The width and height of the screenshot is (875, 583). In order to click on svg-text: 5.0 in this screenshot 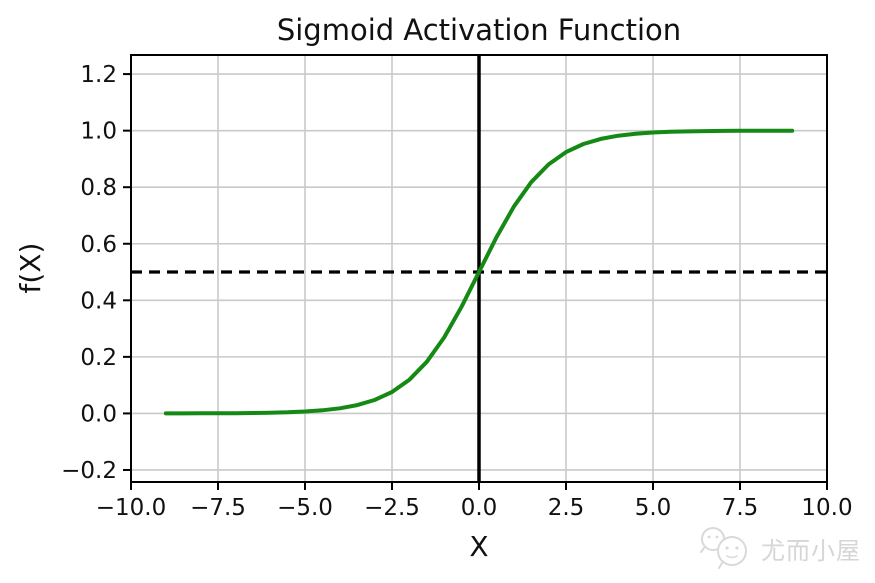, I will do `click(653, 508)`.